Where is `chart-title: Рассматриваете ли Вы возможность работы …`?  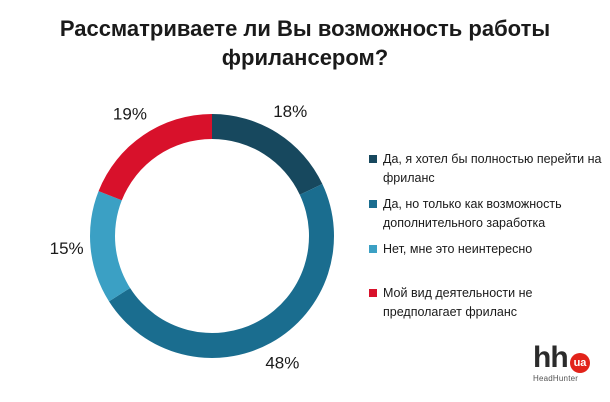 chart-title: Рассматриваете ли Вы возможность работы … is located at coordinates (305, 43).